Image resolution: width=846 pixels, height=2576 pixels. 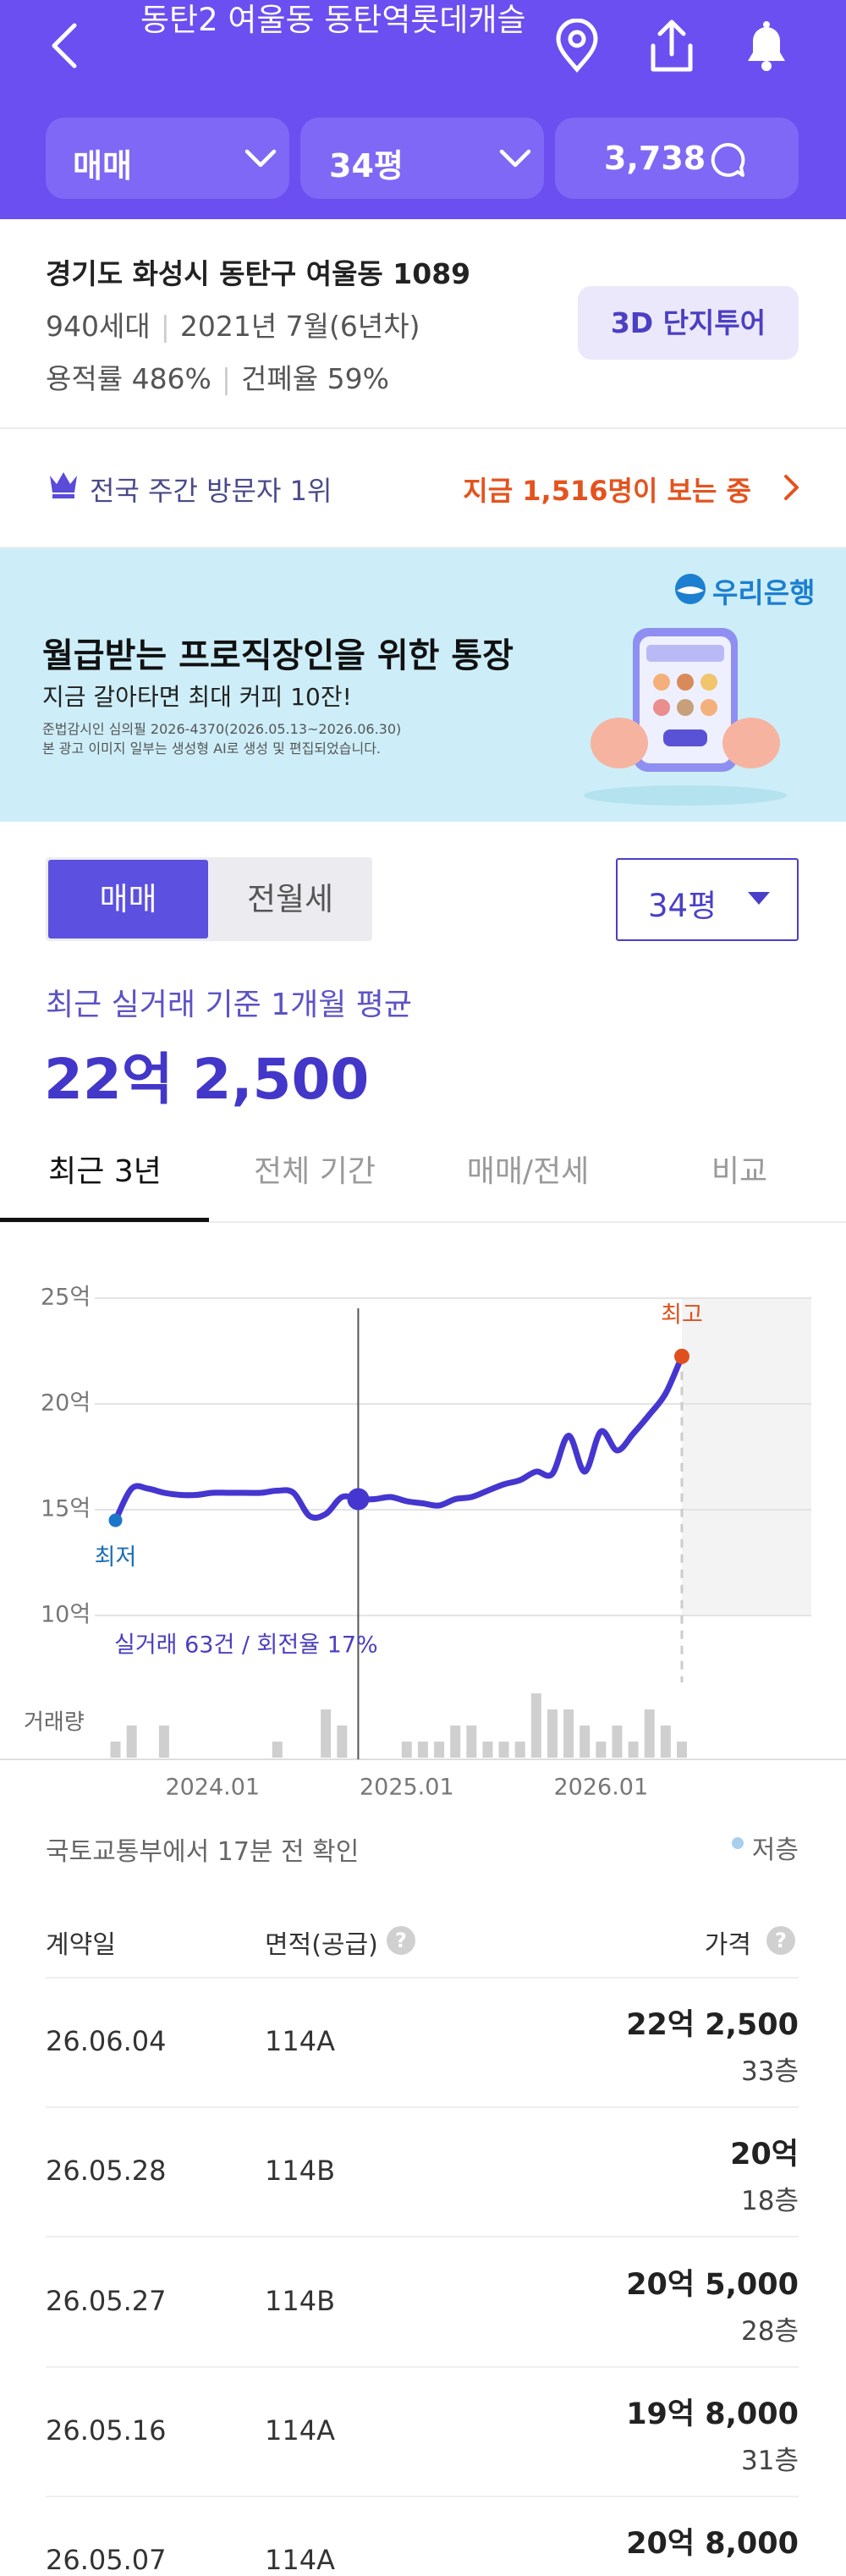 I want to click on comments-button: 3,738, so click(x=677, y=158).